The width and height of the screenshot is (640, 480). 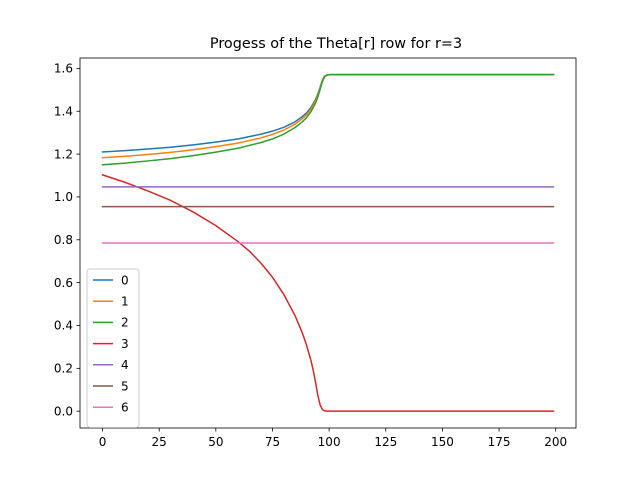 I want to click on y-axis: 0.0 0.2 0.4 0.6 0.8 1.0 1.2 1.4 1.6, so click(x=67, y=240).